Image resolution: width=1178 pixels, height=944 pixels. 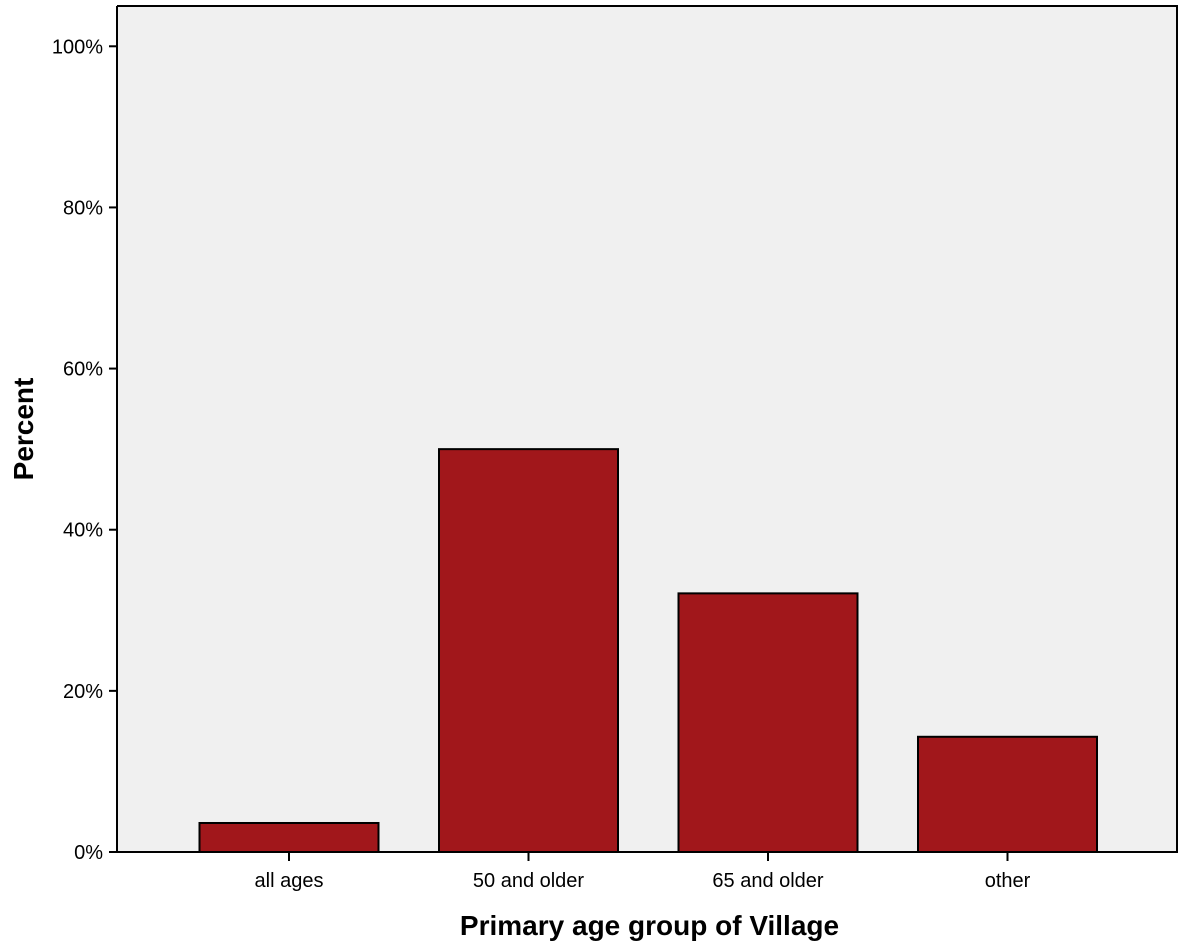 What do you see at coordinates (77, 47) in the screenshot?
I see `y-tick-label: 100%` at bounding box center [77, 47].